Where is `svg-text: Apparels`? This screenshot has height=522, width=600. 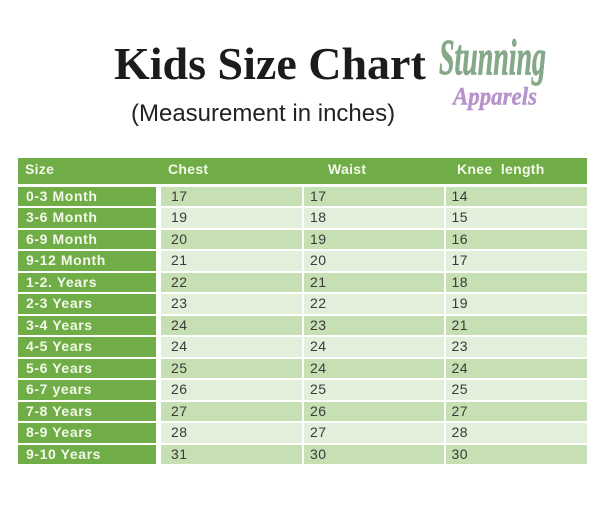
svg-text: Apparels is located at coordinates (494, 97).